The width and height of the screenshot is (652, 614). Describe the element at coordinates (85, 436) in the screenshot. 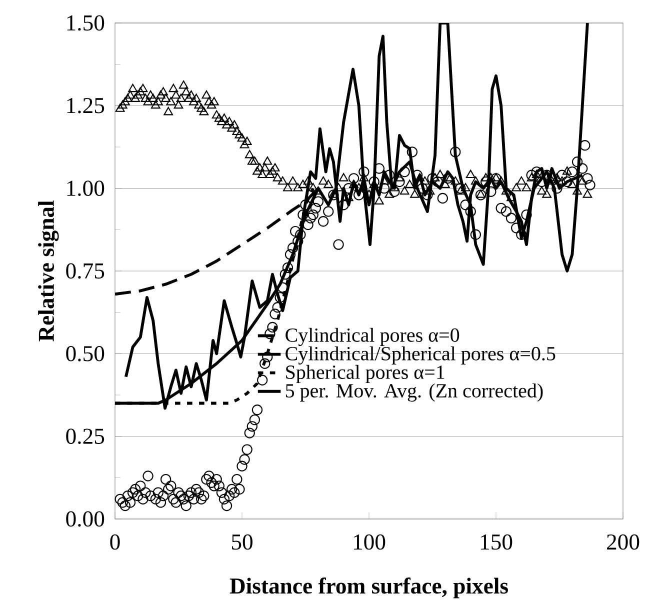

I see `y-tick-label: 0.25` at that location.